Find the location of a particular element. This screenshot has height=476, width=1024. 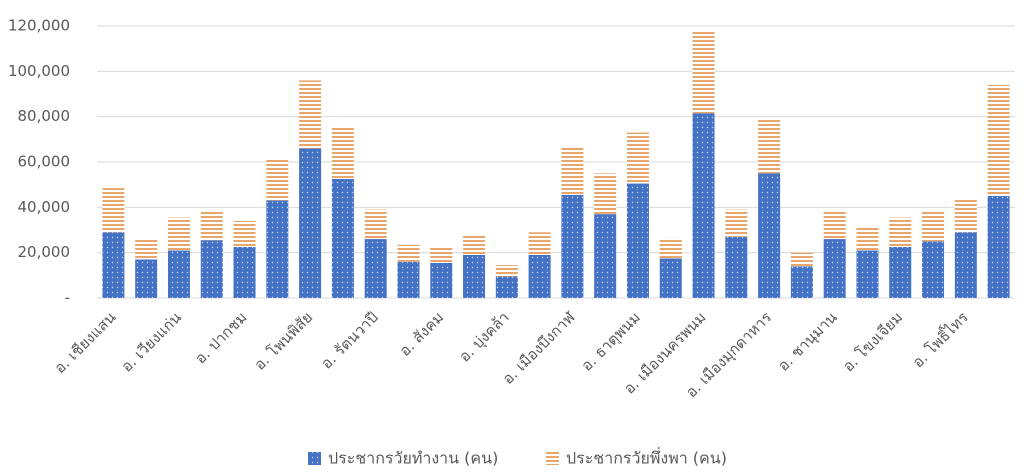

x-tick-label: อ. โพนพิสัย is located at coordinates (283, 340).